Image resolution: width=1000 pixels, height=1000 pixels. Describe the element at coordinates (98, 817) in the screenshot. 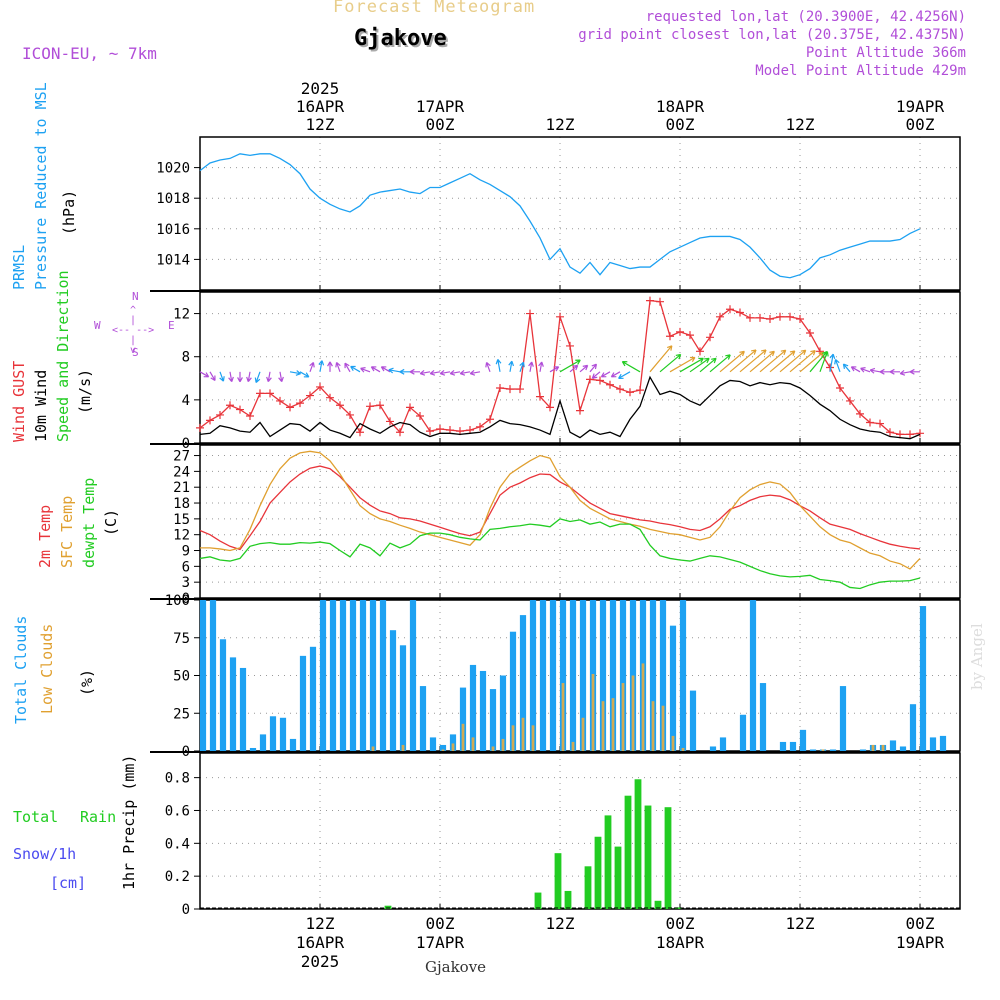

I see `label-rain: Rain` at that location.